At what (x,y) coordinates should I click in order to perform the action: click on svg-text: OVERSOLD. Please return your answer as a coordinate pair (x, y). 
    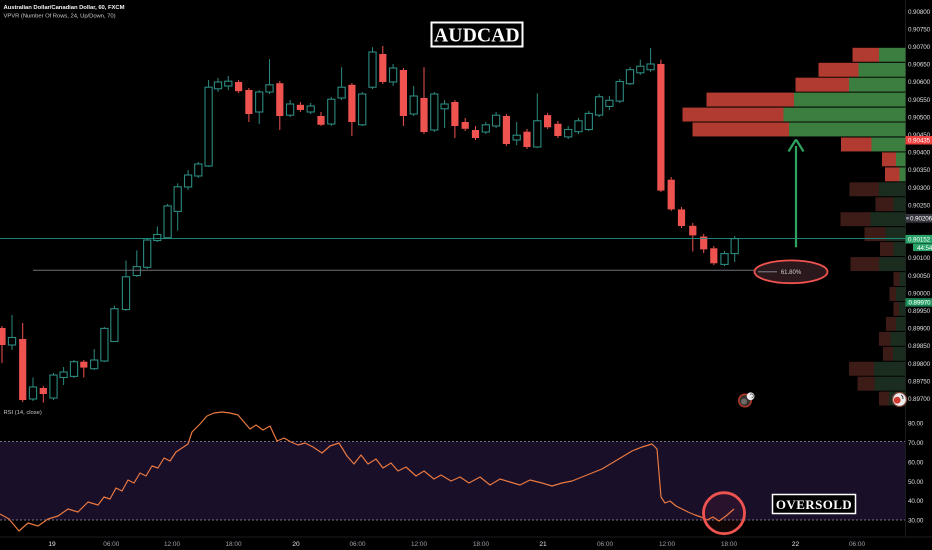
    Looking at the image, I should click on (814, 504).